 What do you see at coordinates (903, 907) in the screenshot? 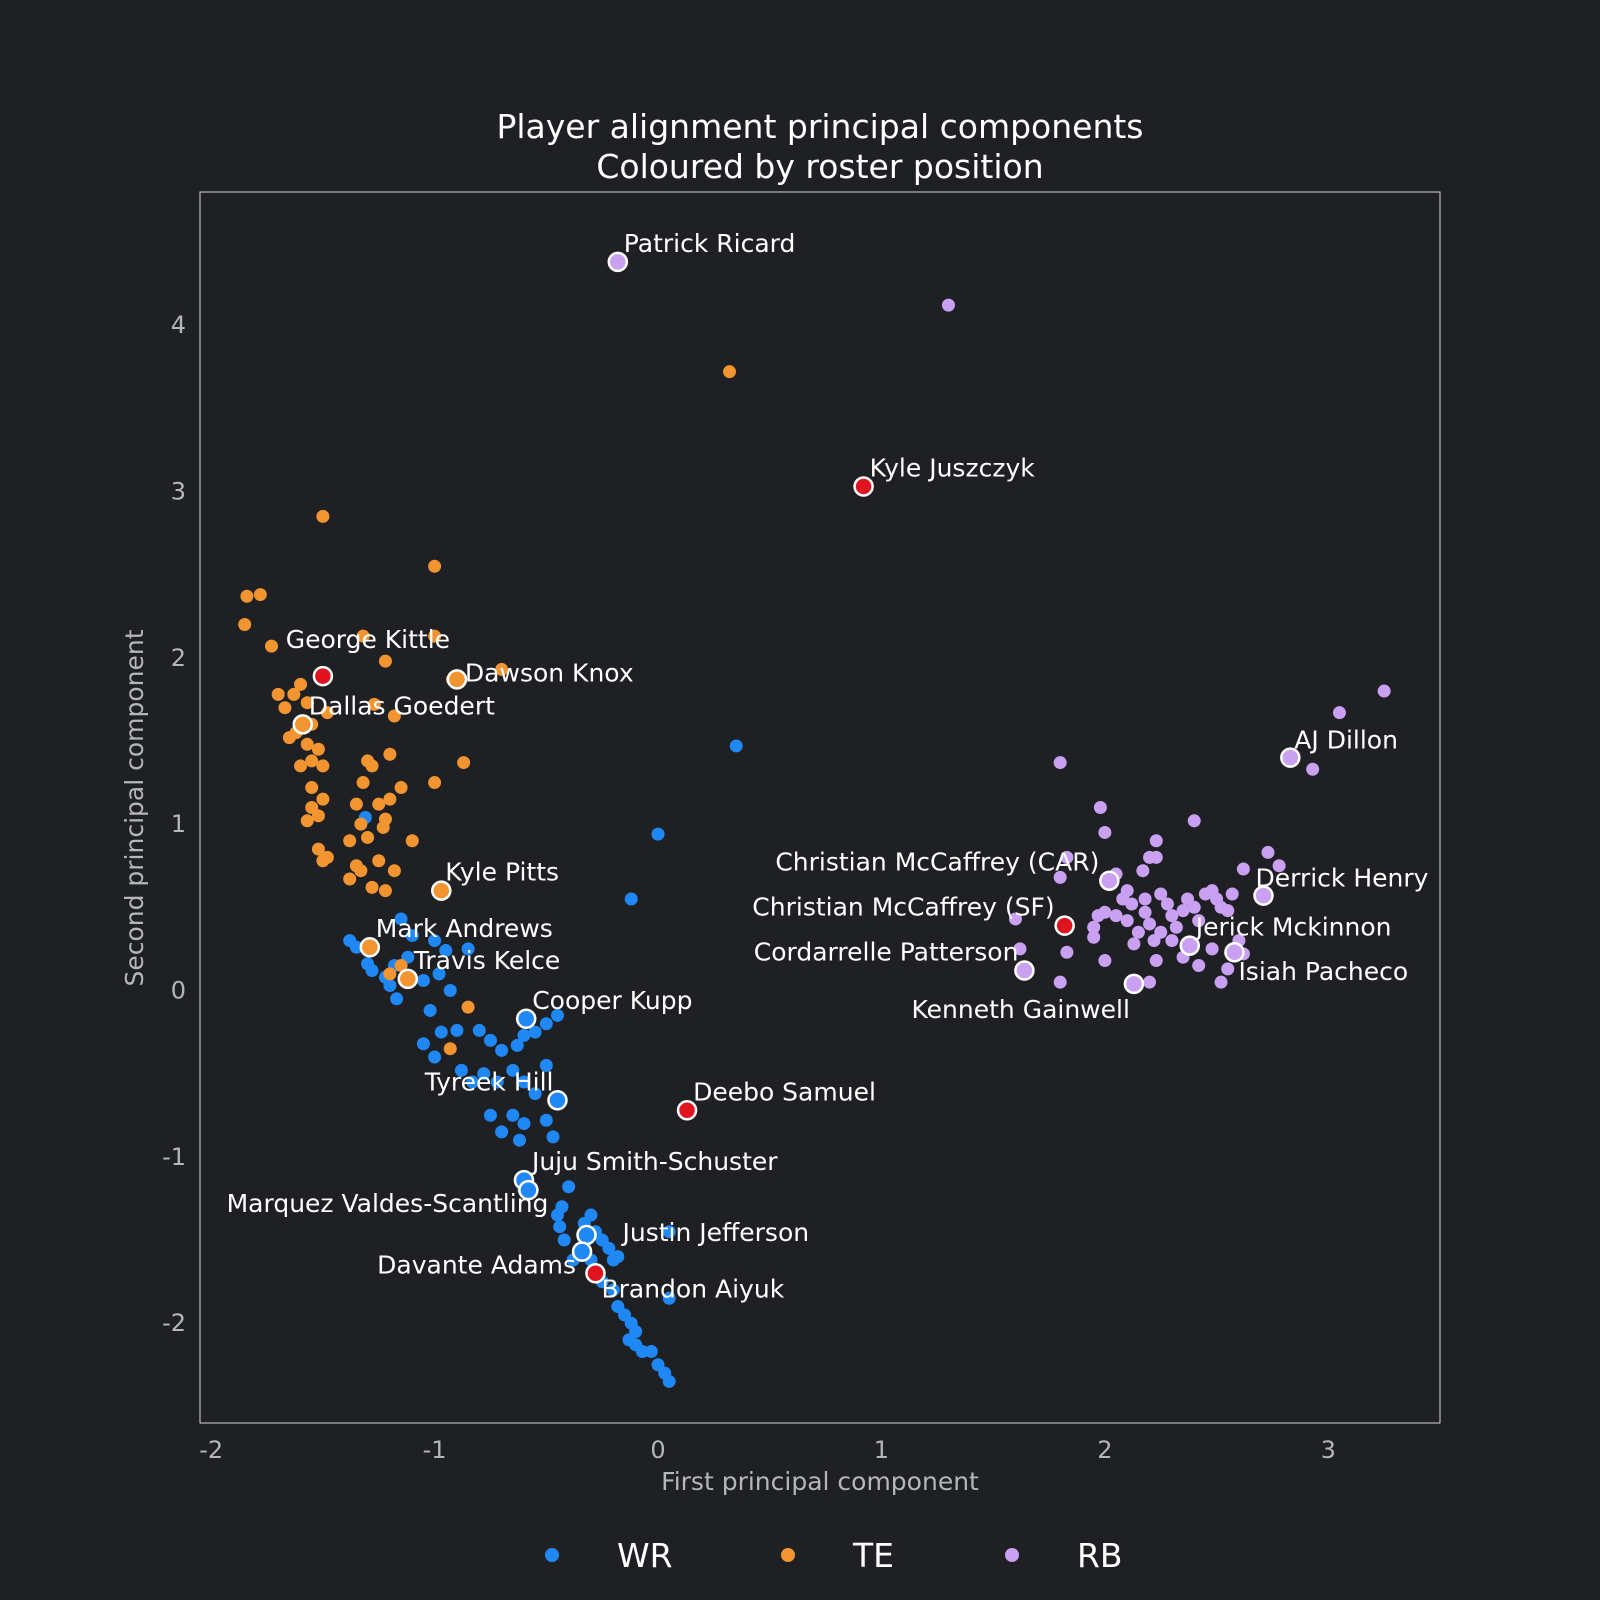
I see `player-label: Christian McCaffrey (SF)` at bounding box center [903, 907].